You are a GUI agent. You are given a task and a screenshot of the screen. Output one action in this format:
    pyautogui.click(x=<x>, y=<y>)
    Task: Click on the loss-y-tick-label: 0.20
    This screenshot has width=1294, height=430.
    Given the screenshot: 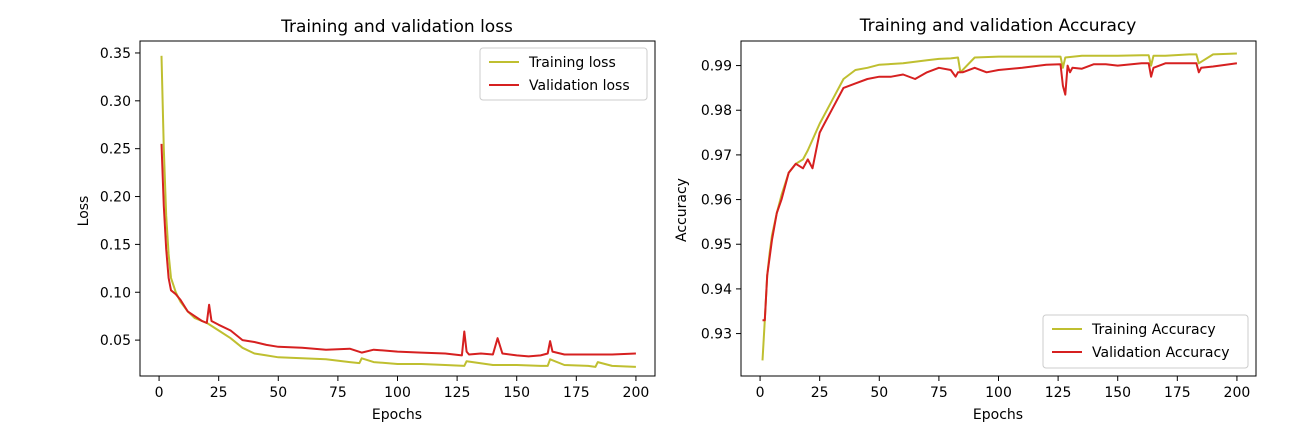 What is the action you would take?
    pyautogui.click(x=115, y=198)
    